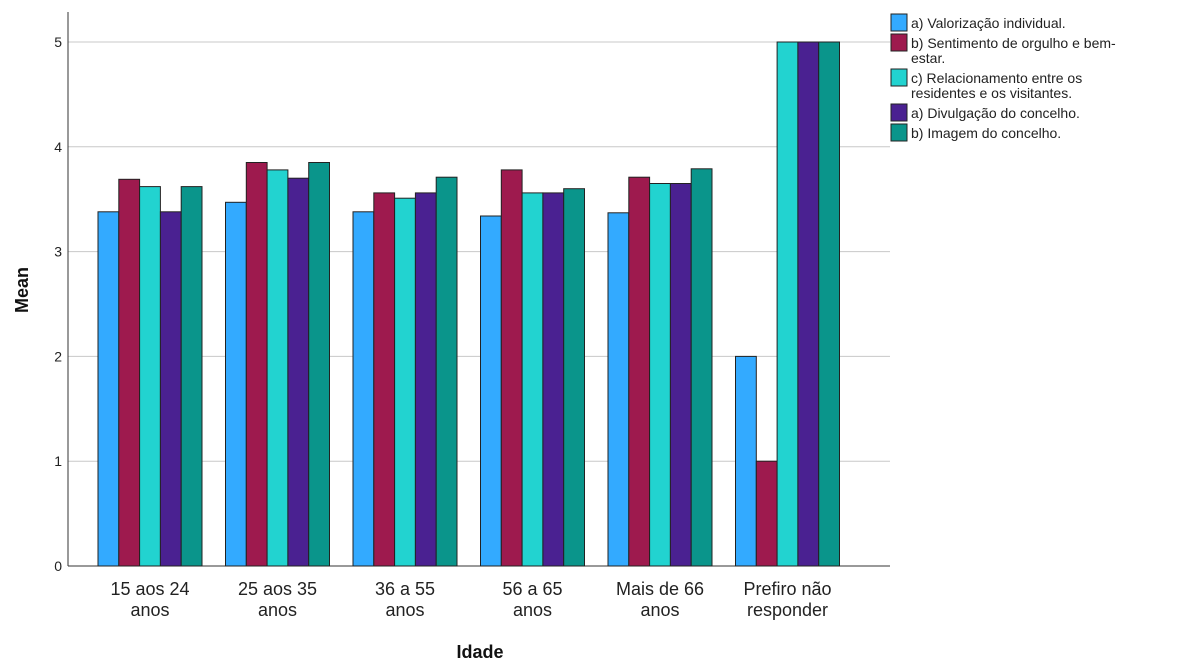 This screenshot has width=1183, height=661. I want to click on y-tick-label: 3, so click(58, 252).